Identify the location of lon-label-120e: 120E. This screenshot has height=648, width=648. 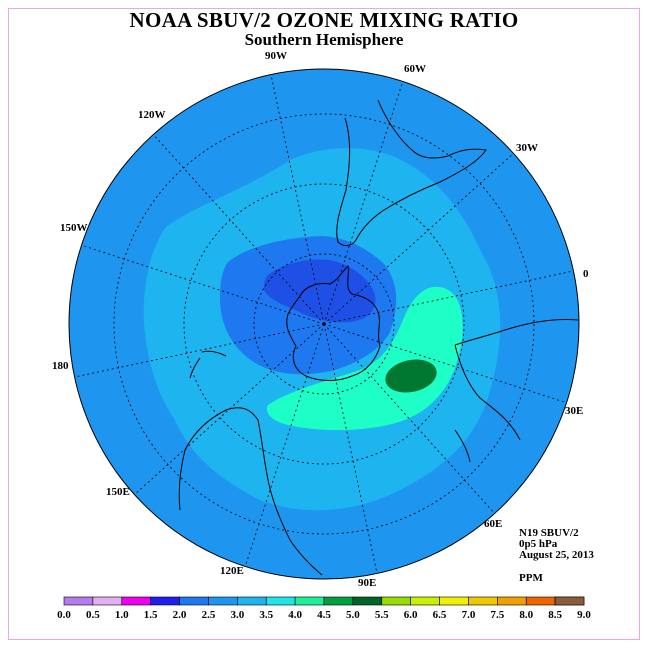
(232, 571).